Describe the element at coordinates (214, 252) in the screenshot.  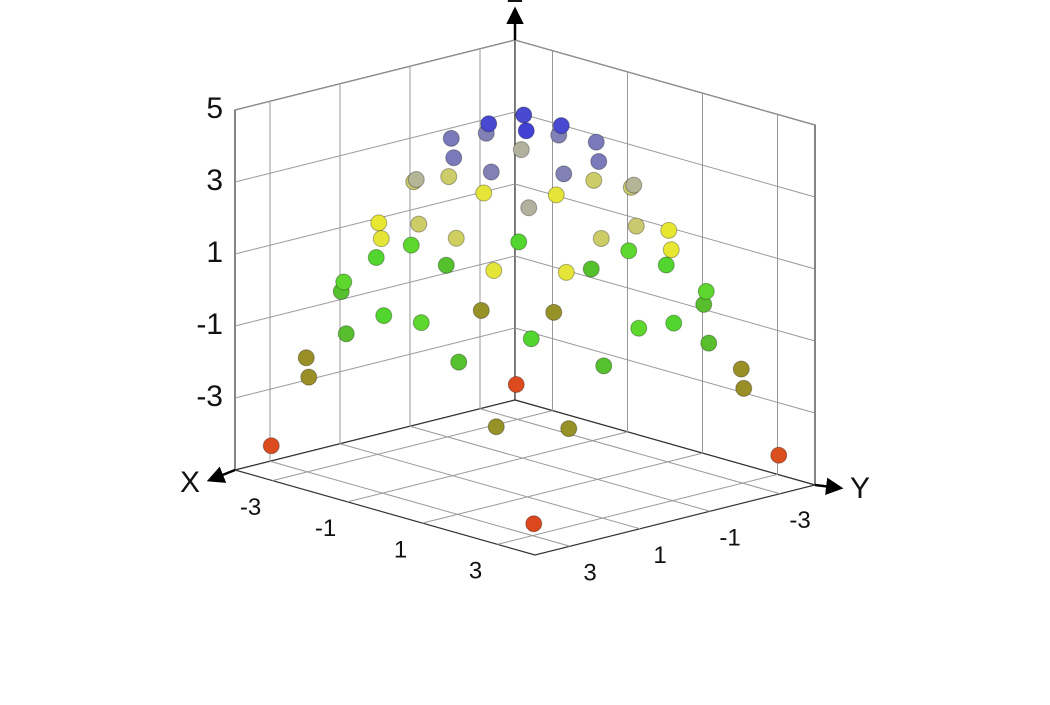
I see `z-tick-label: 1` at that location.